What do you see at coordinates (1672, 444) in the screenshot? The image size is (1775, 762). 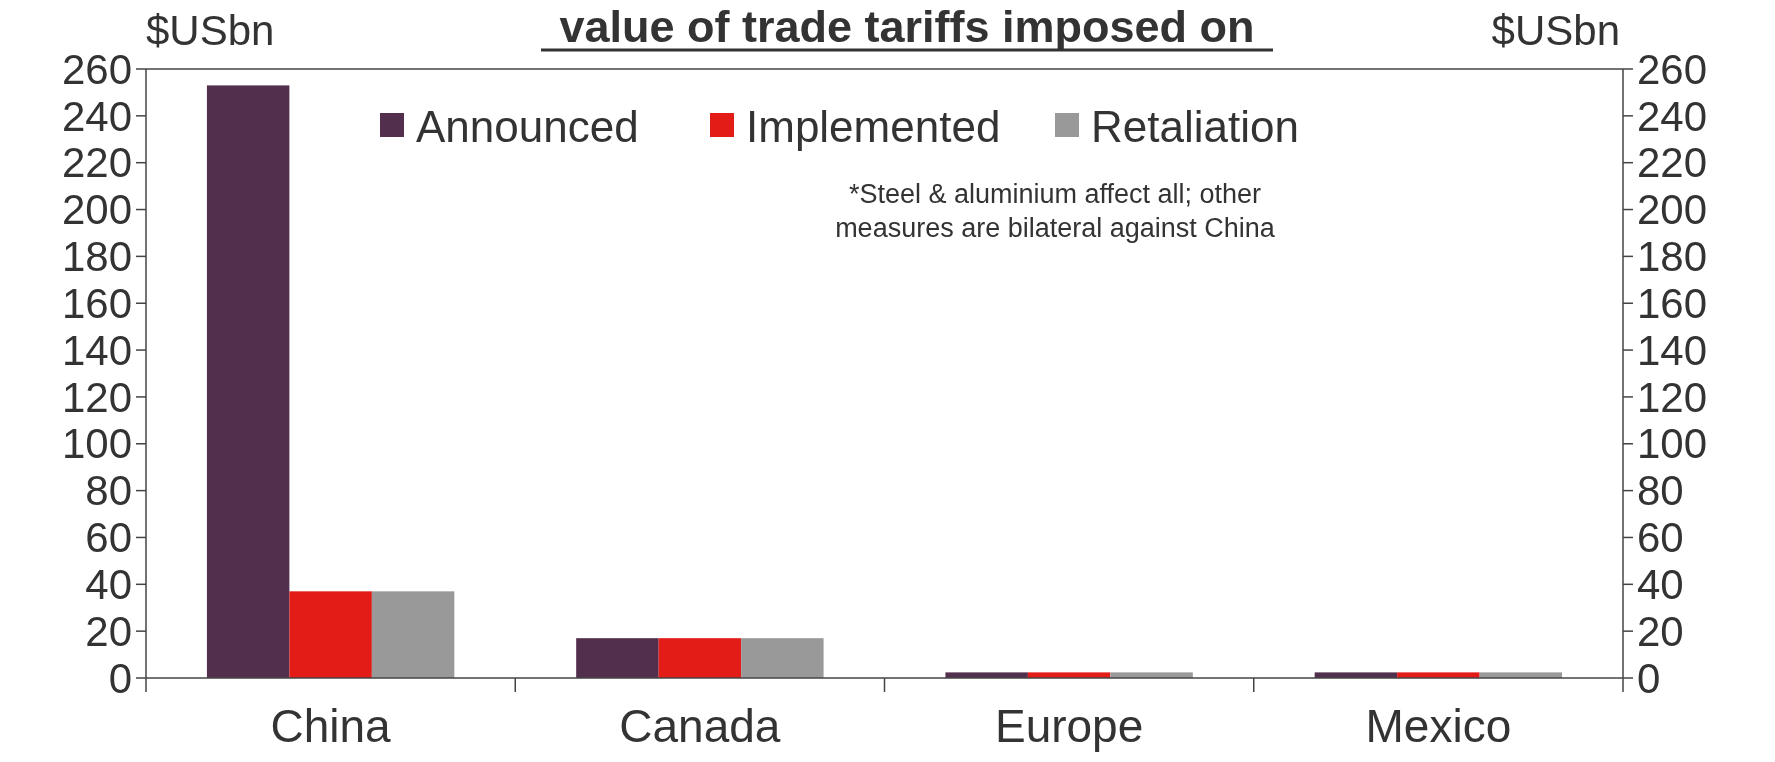 I see `y2-tick-label: 100` at bounding box center [1672, 444].